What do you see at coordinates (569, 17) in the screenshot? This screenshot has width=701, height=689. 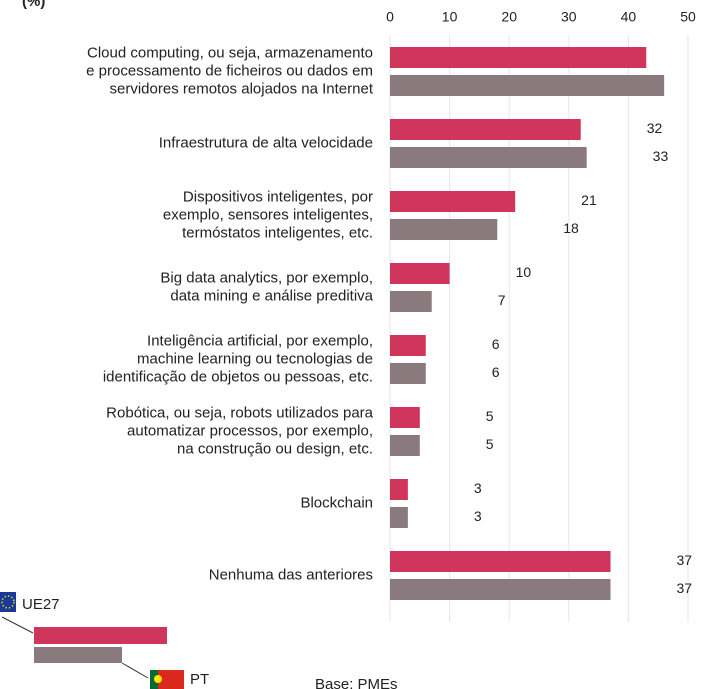 I see `x-tick-label: 30` at bounding box center [569, 17].